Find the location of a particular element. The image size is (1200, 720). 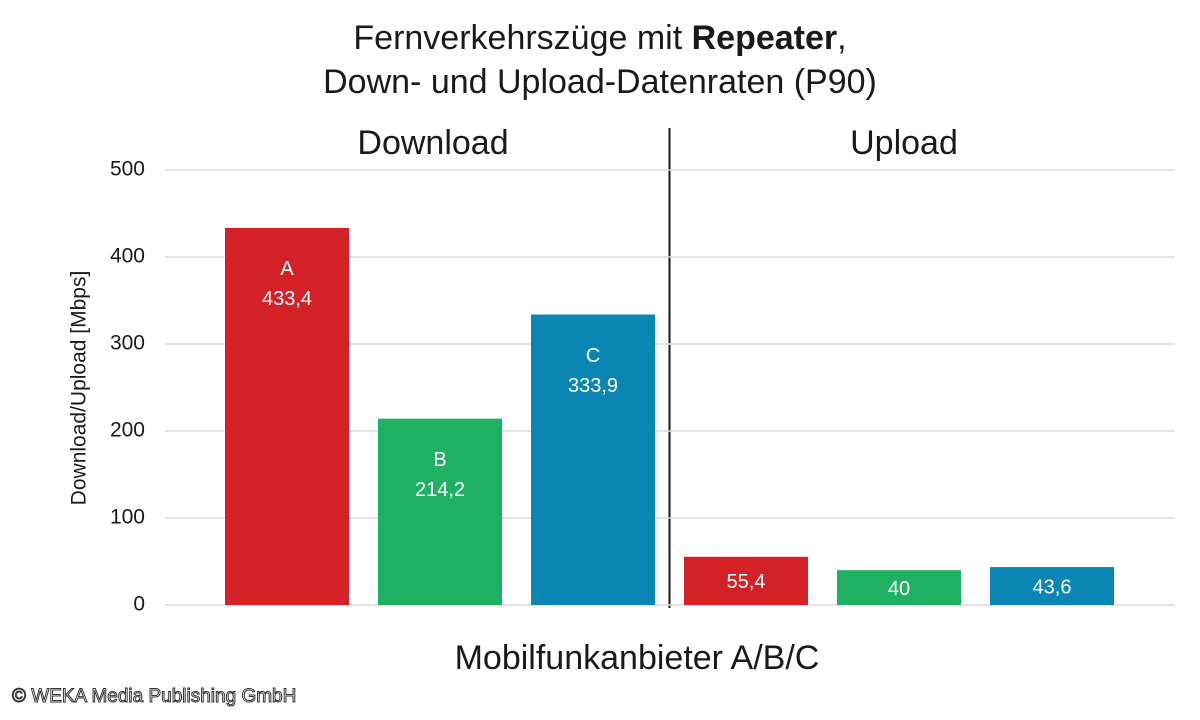

chart-title: Fernverkehrszüge mit Repeater, is located at coordinates (599, 38).